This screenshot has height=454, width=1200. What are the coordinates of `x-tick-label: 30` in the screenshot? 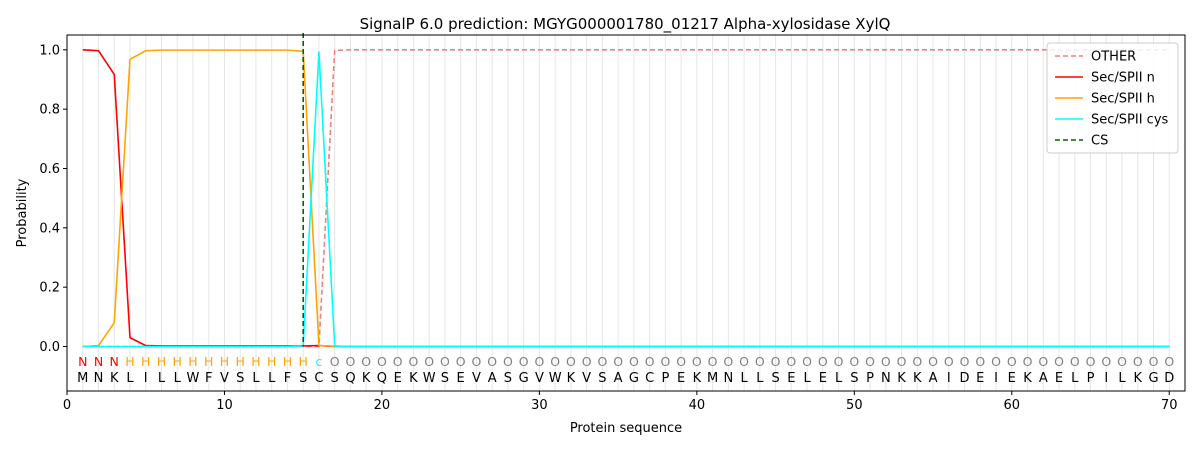 It's located at (539, 405).